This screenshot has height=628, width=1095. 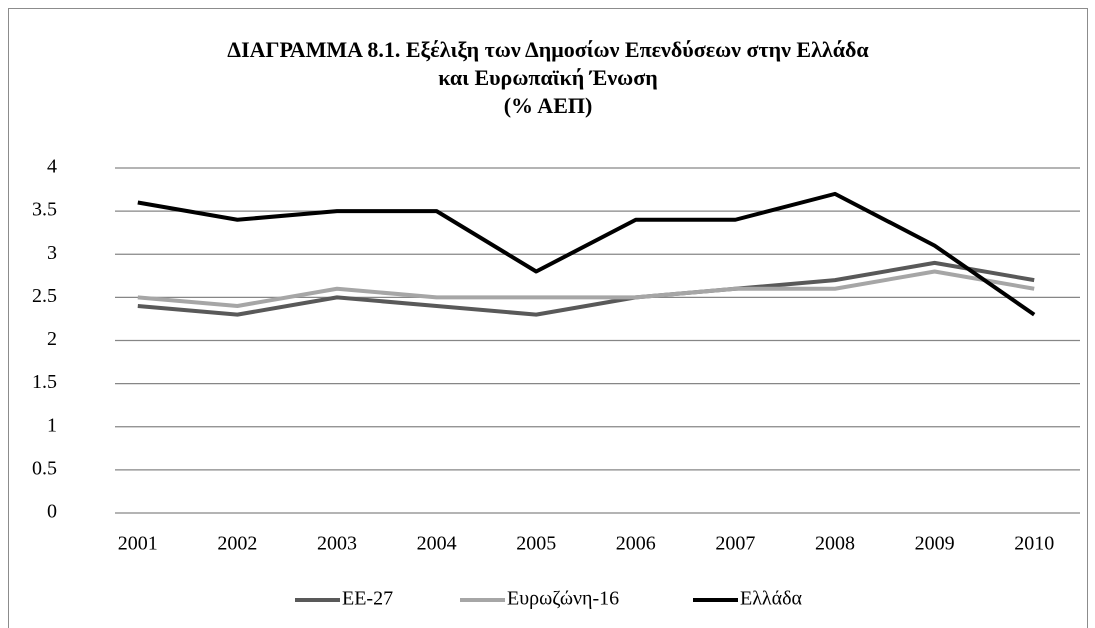 I want to click on y-tick-label: 0.5, so click(x=44, y=468).